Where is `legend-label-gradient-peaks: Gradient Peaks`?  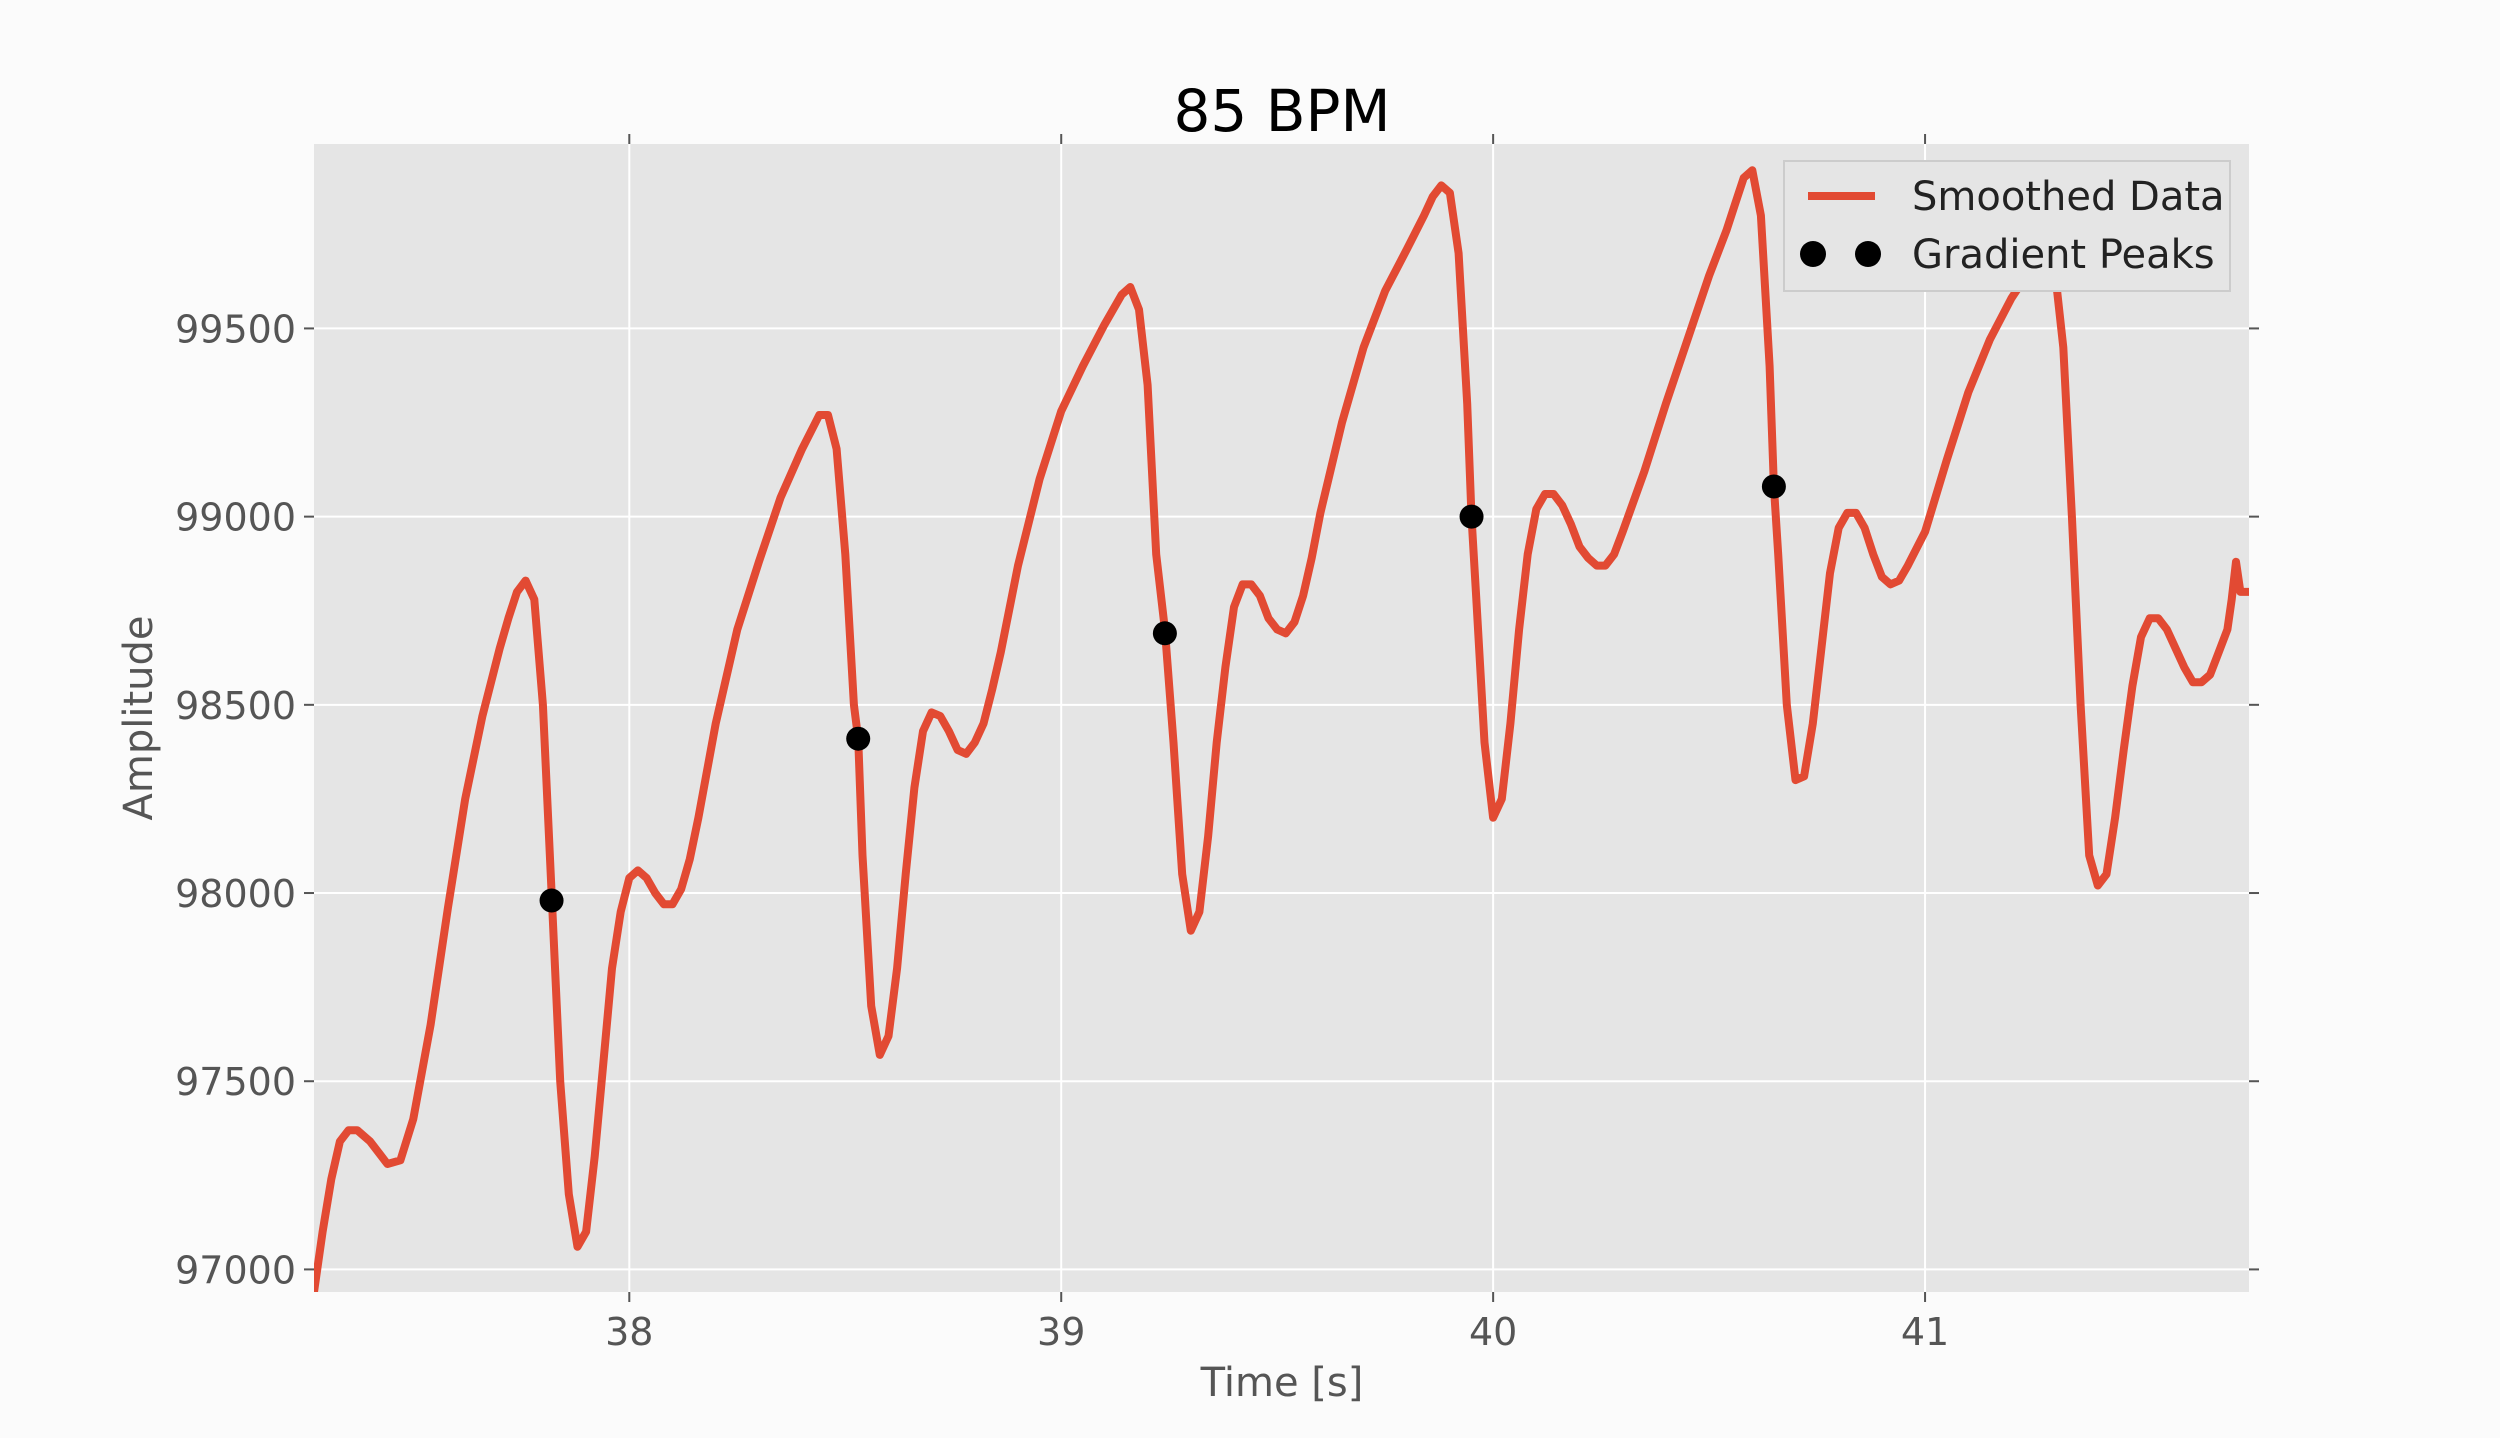 legend-label-gradient-peaks: Gradient Peaks is located at coordinates (2063, 255).